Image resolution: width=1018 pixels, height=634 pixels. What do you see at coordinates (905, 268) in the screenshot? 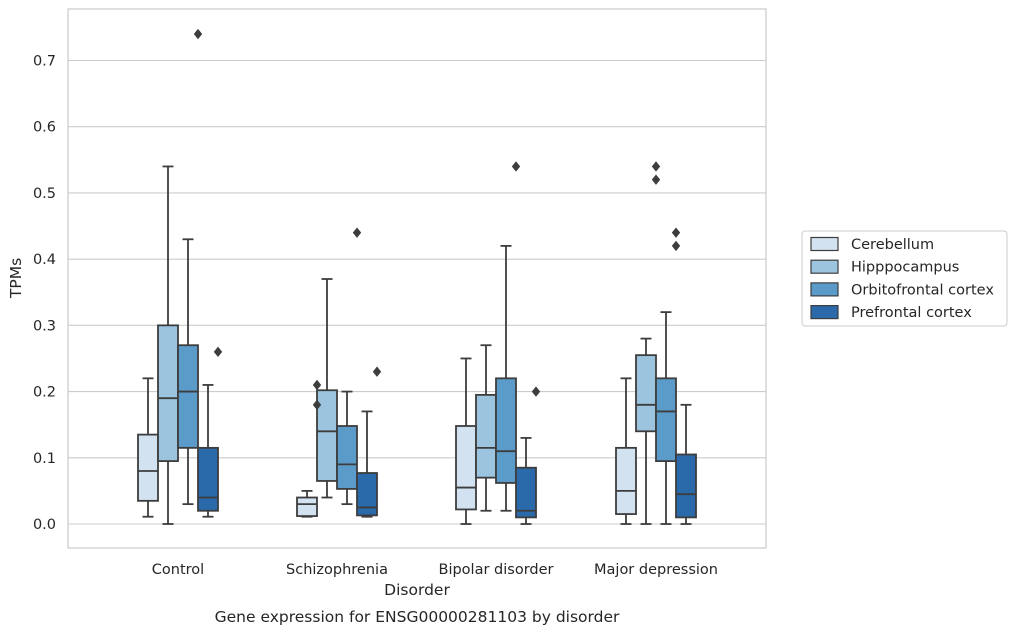
I see `legend-label: Hipppocampus` at bounding box center [905, 268].